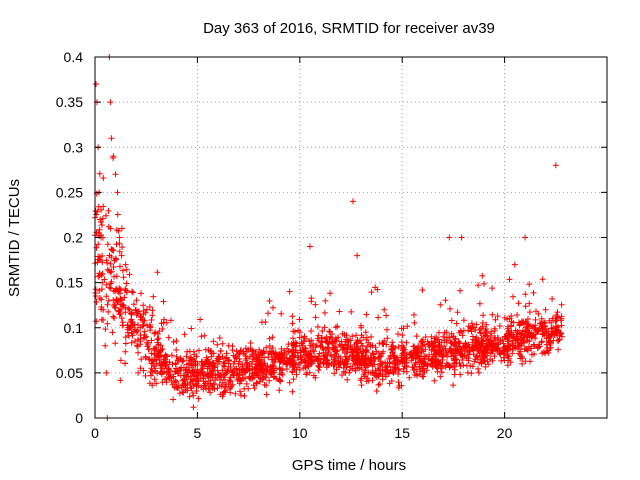 Image resolution: width=640 pixels, height=480 pixels. What do you see at coordinates (301, 433) in the screenshot?
I see `x-tick-labels: 0 5 10 15 20` at bounding box center [301, 433].